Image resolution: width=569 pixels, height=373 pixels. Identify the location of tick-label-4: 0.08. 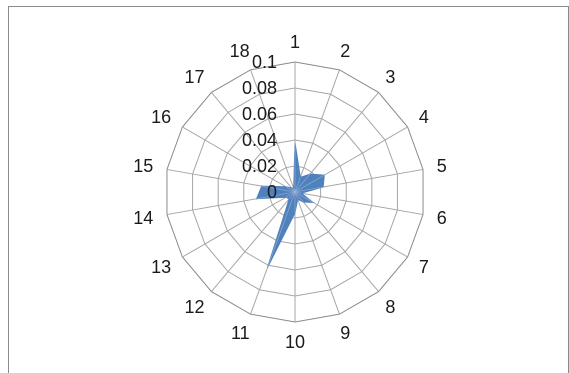
(259, 88).